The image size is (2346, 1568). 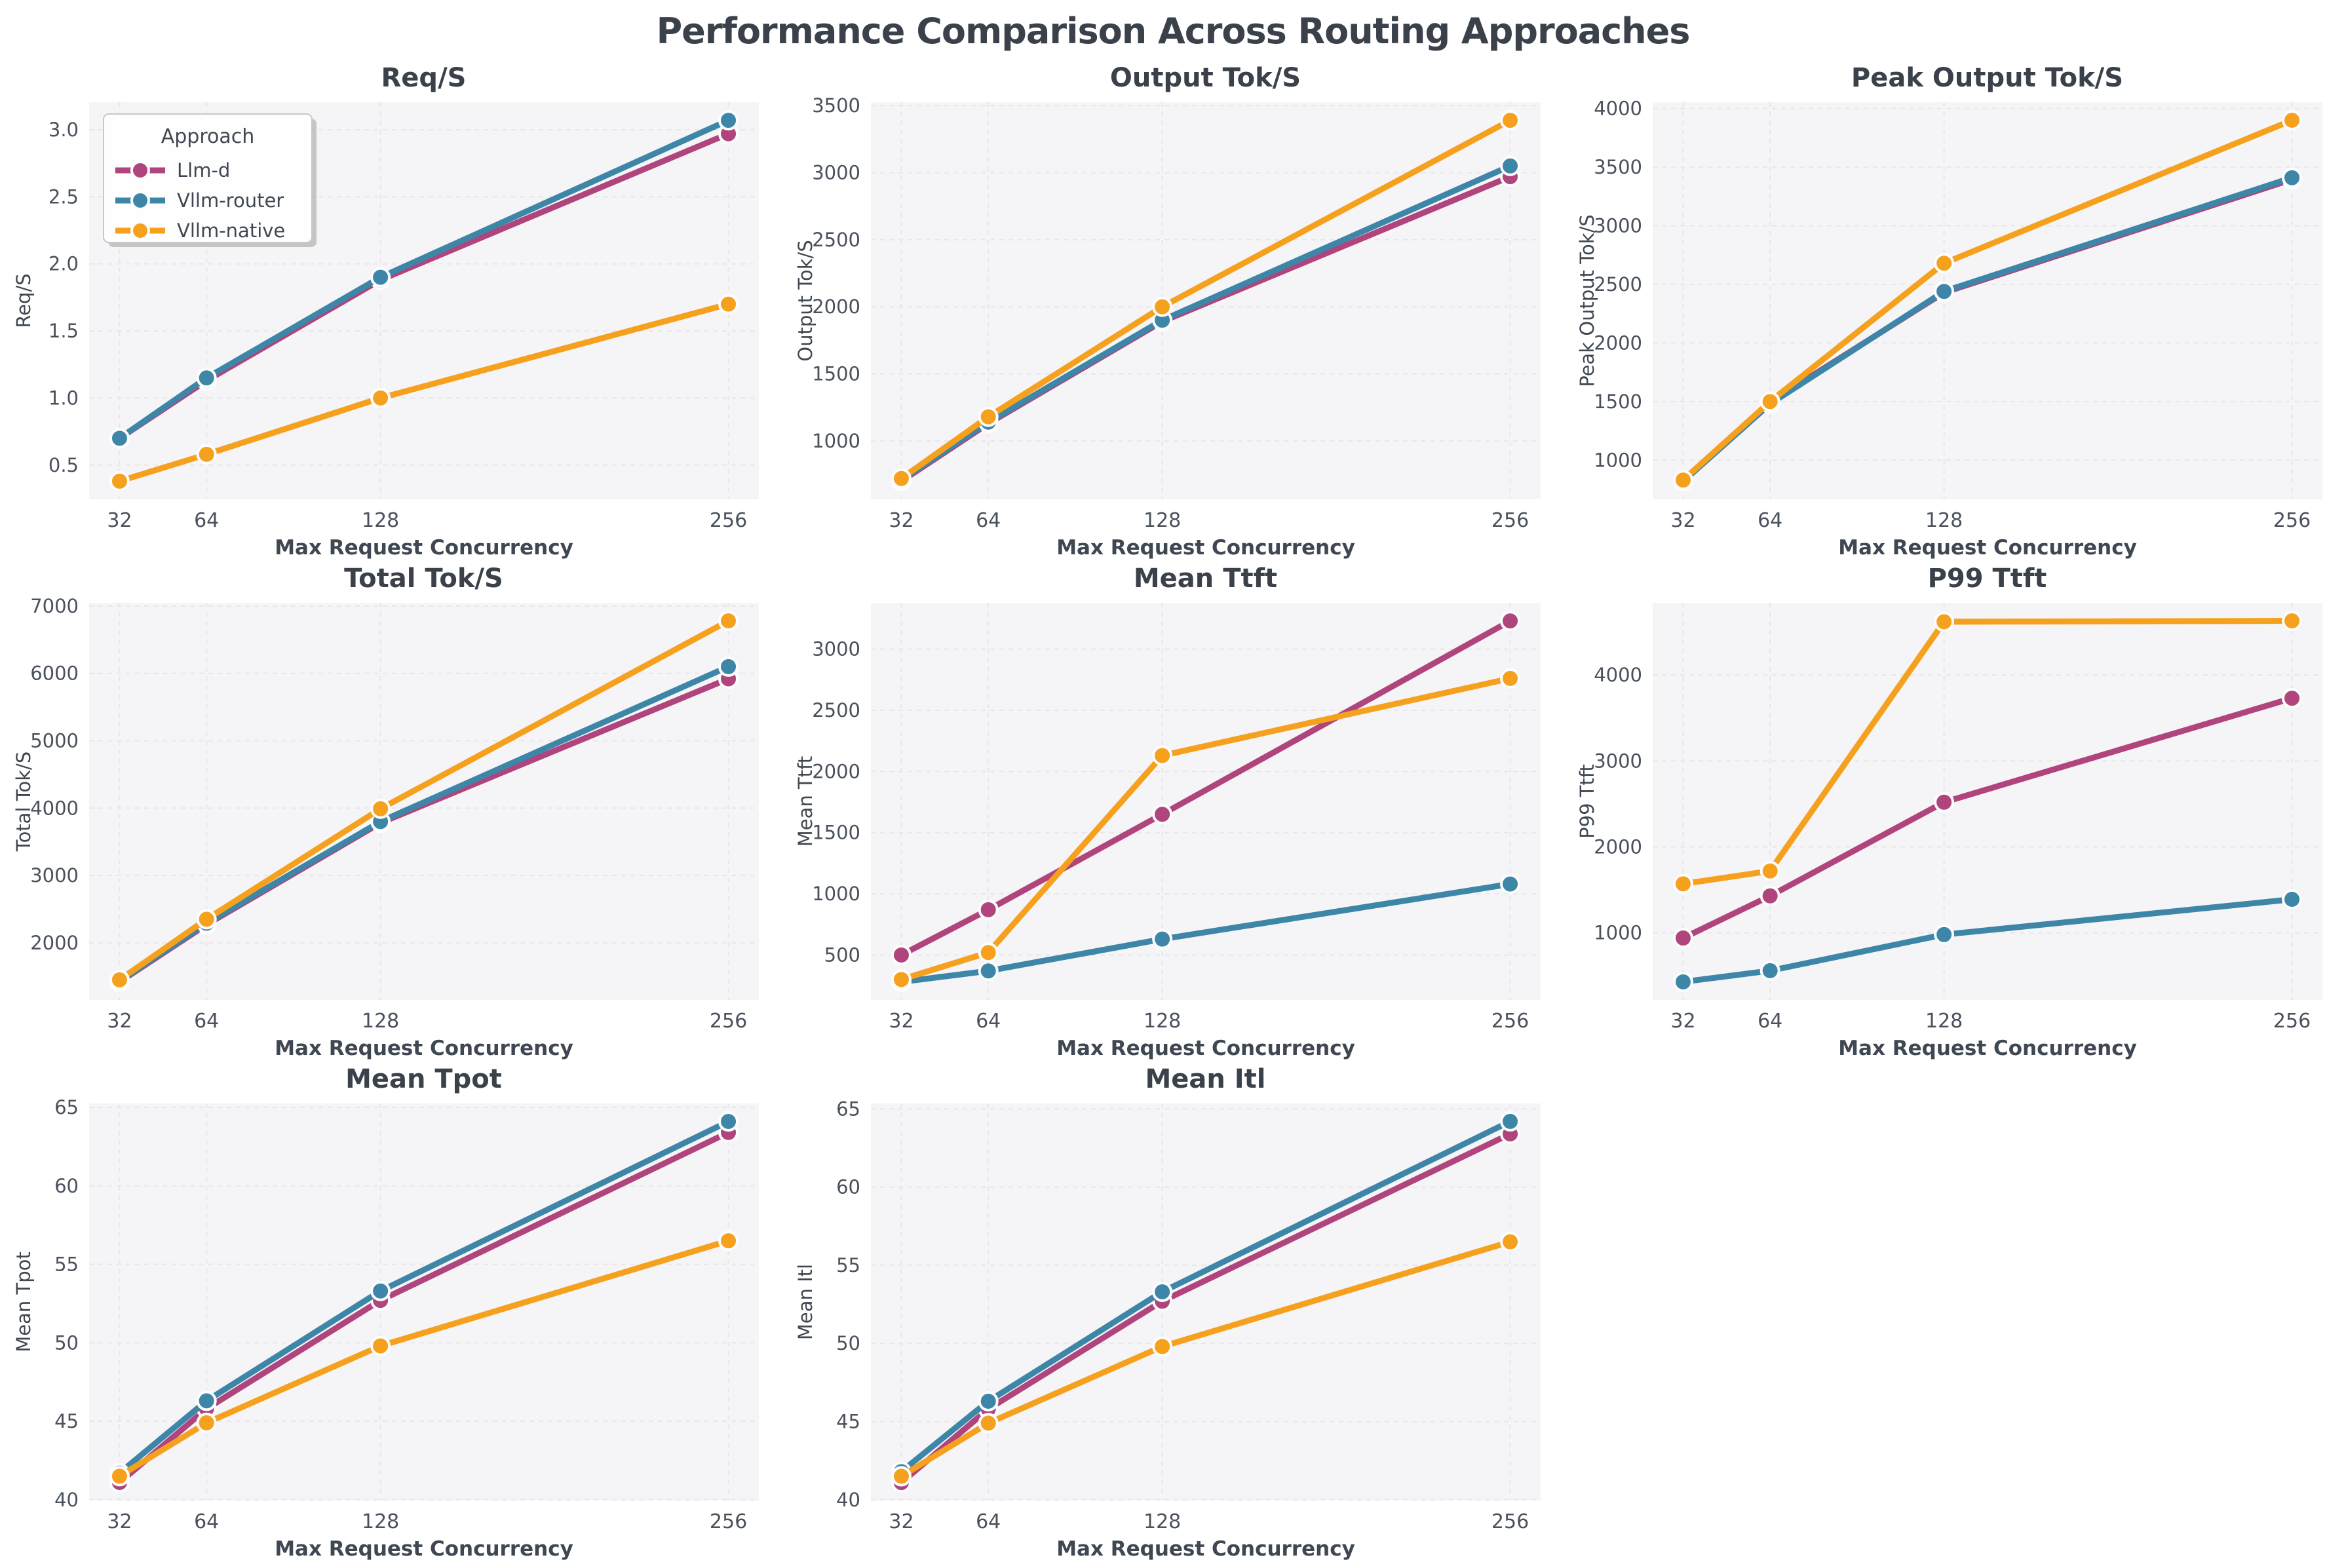 What do you see at coordinates (842, 955) in the screenshot?
I see `y-tick-label: 500` at bounding box center [842, 955].